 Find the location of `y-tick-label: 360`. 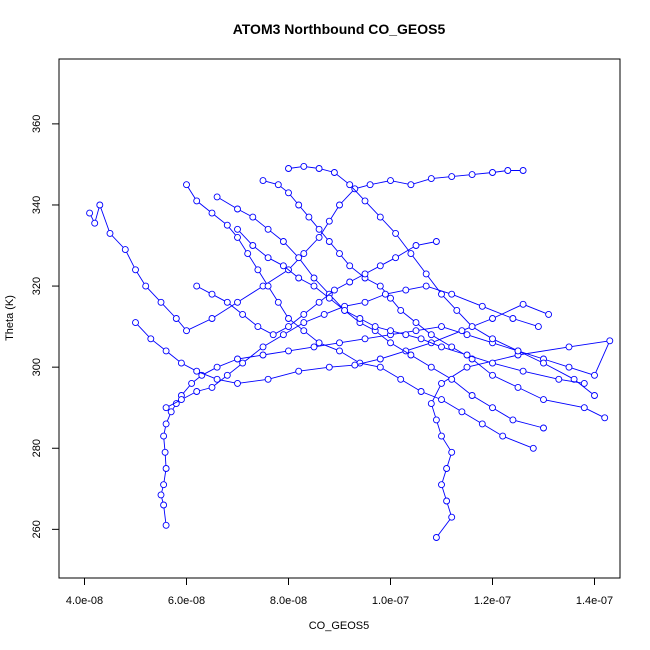

y-tick-label: 360 is located at coordinates (37, 124).